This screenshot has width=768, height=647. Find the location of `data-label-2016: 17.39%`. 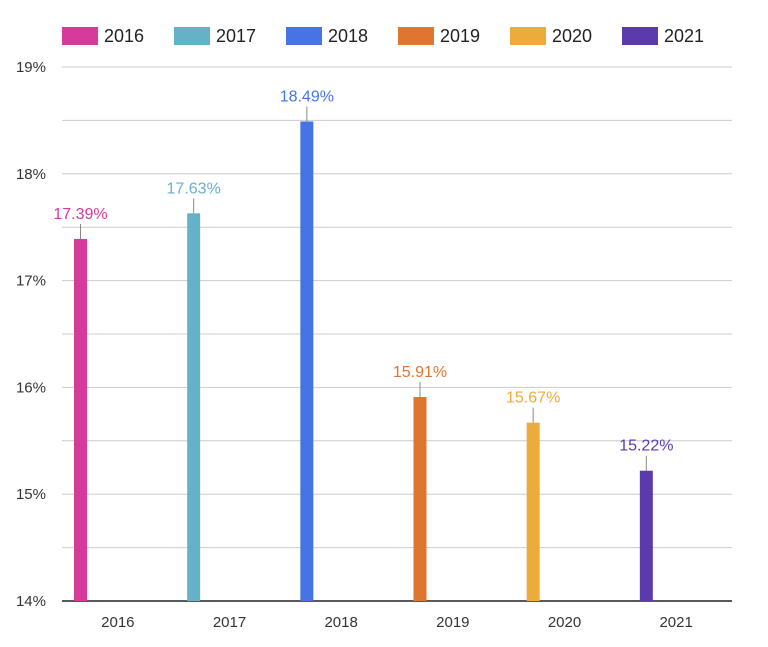

data-label-2016: 17.39% is located at coordinates (80, 214).